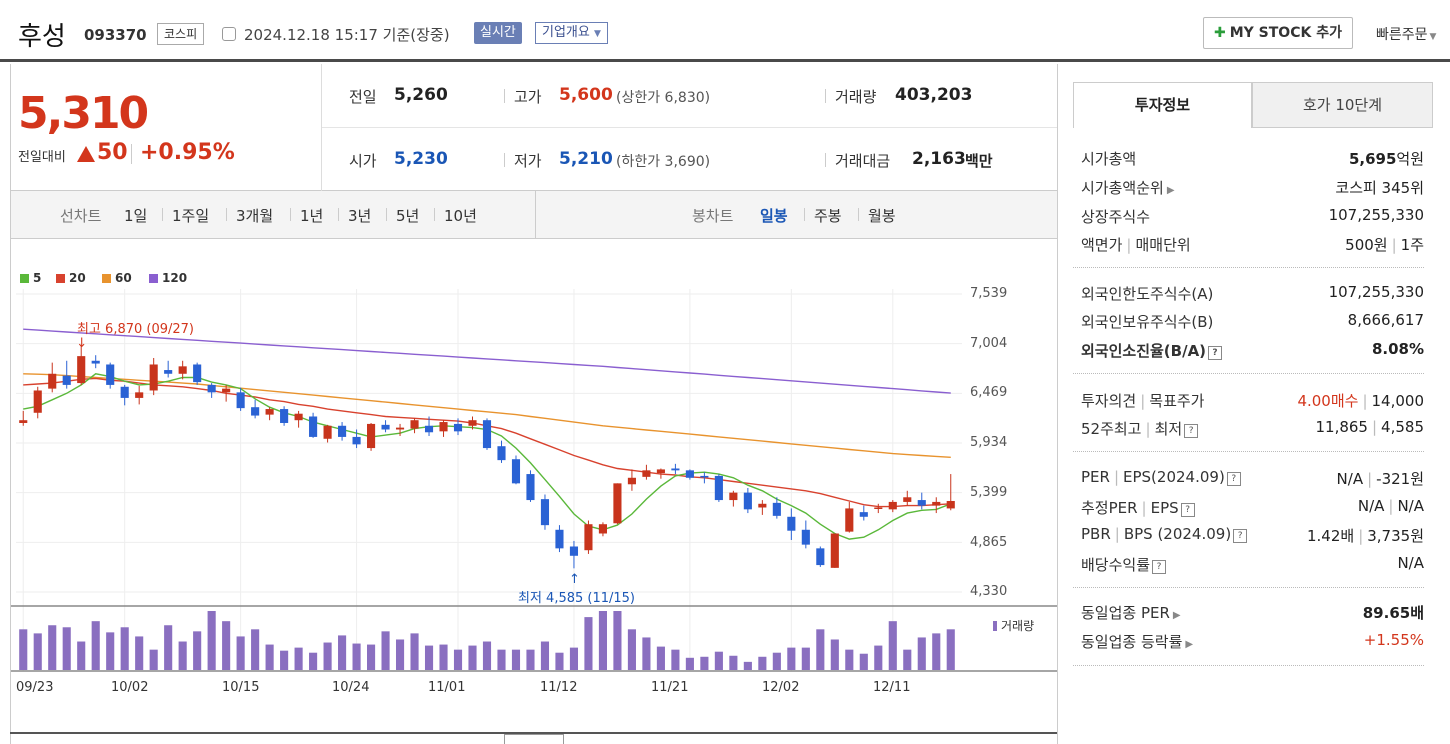  I want to click on period-1w: 1주일, so click(191, 216).